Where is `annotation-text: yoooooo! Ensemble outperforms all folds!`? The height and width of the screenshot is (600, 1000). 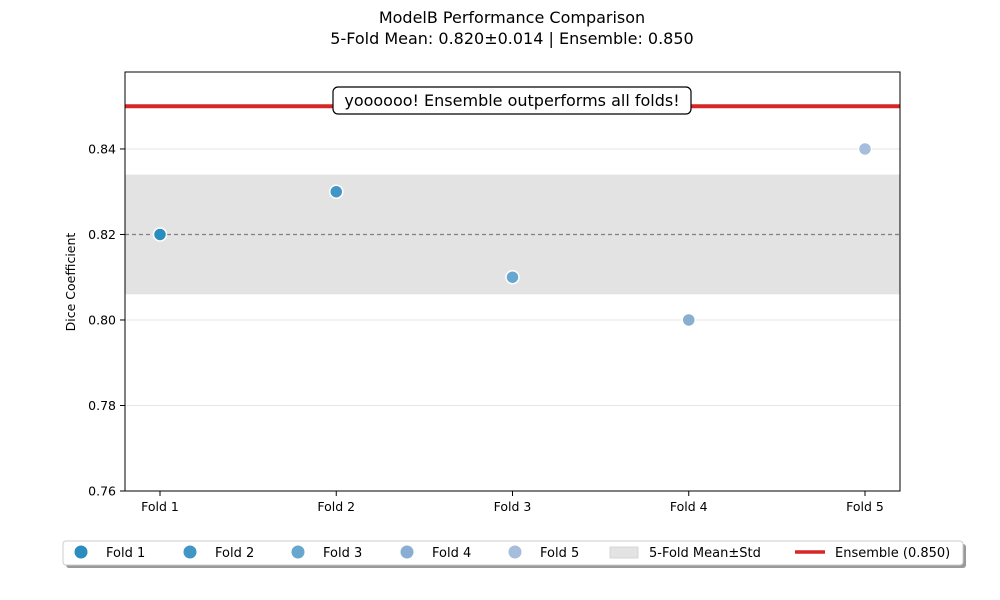 annotation-text: yoooooo! Ensemble outperforms all folds! is located at coordinates (511, 100).